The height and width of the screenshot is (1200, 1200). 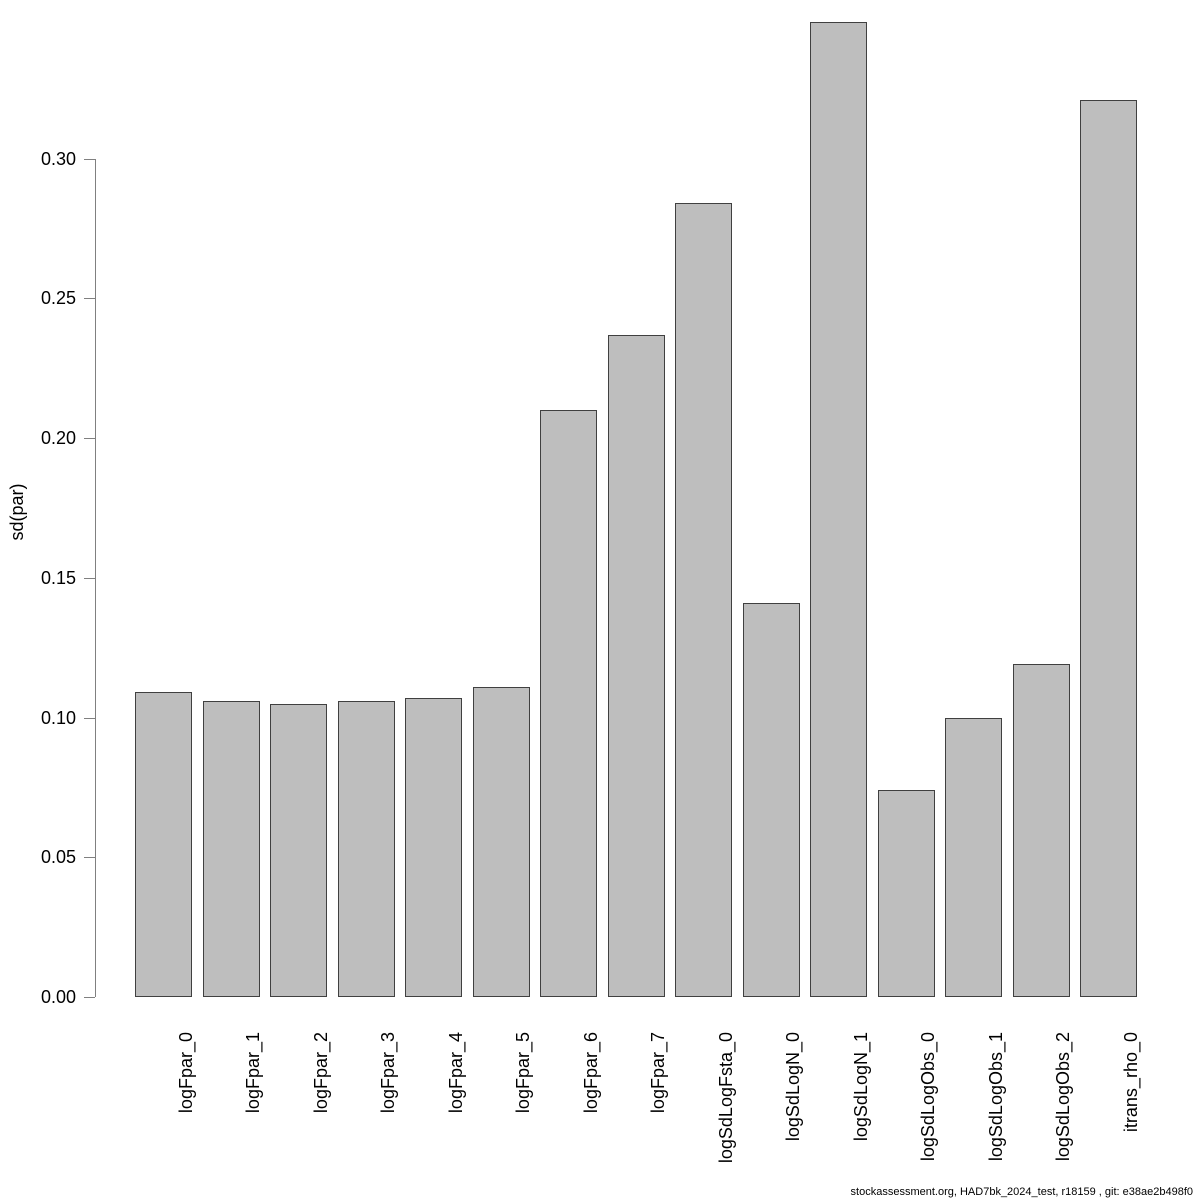 I want to click on x-axis-label-logSdLogObs_1: logSdLogObs_1, so click(x=995, y=1097).